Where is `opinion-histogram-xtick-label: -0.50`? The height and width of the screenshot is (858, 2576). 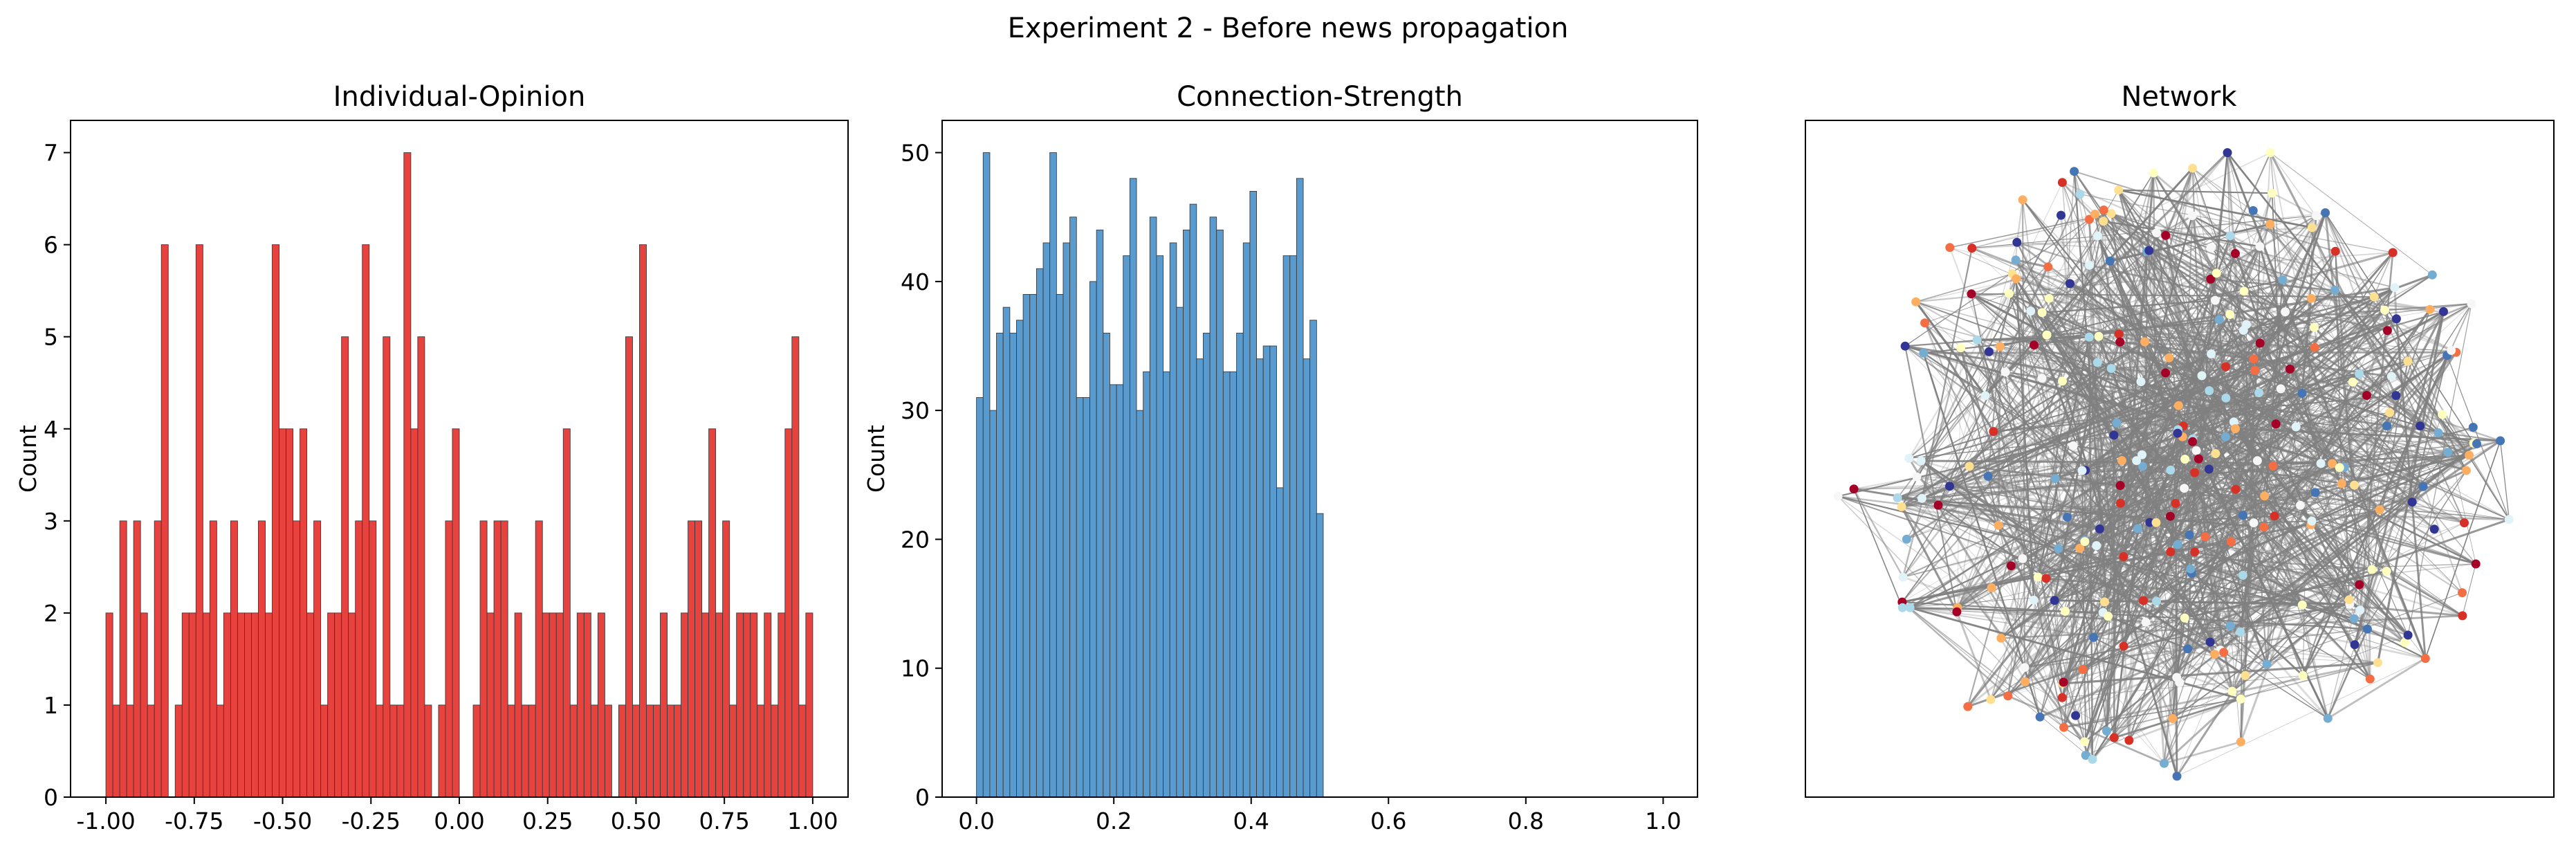 opinion-histogram-xtick-label: -0.50 is located at coordinates (282, 820).